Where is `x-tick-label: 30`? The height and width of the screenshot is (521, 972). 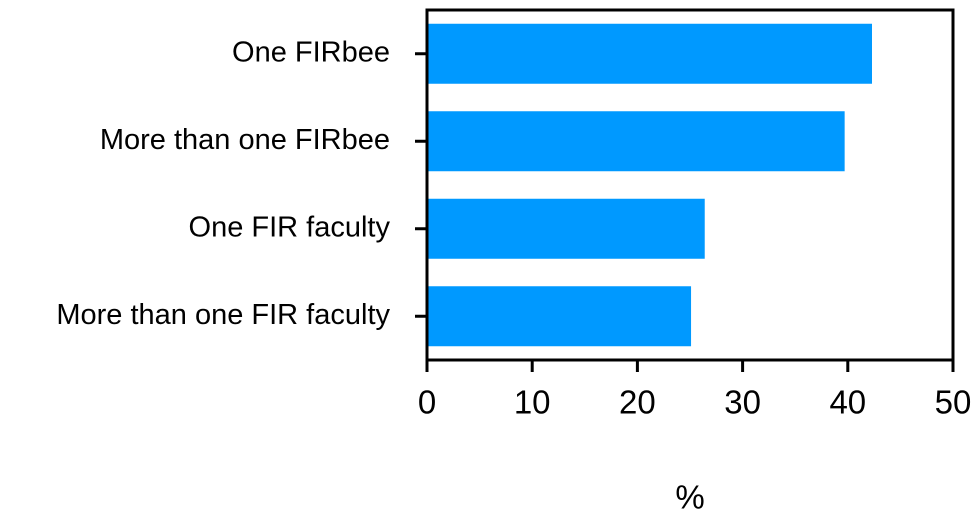 x-tick-label: 30 is located at coordinates (742, 402).